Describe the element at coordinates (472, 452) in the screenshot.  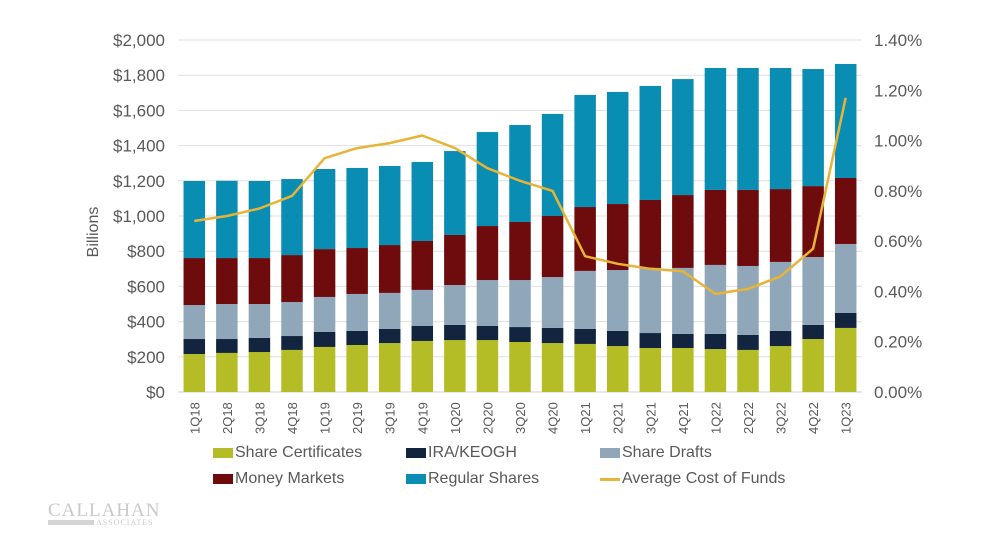
I see `legend-label: IRA/KEOGH` at that location.